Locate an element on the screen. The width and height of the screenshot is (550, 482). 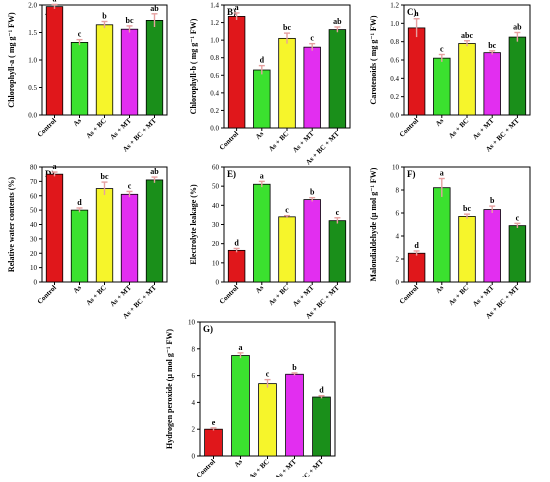
y-tick-label: 2.0 is located at coordinates (32, 6).